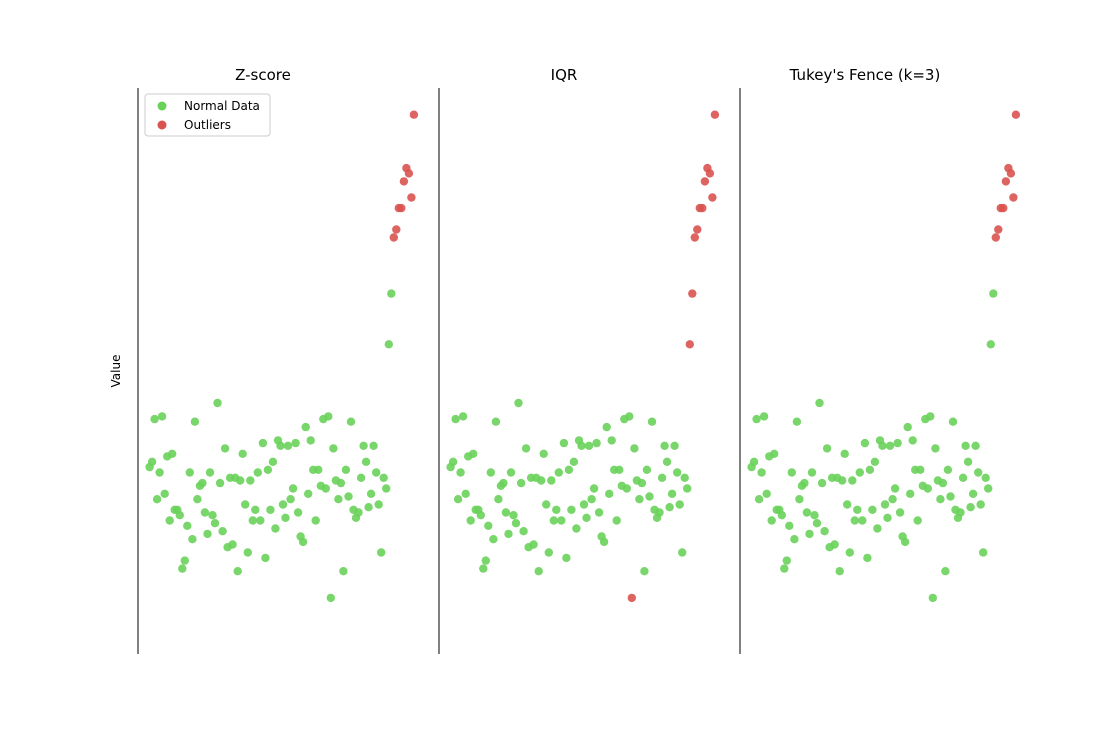  Describe the element at coordinates (116, 371) in the screenshot. I see `y-axis-label: Value` at that location.